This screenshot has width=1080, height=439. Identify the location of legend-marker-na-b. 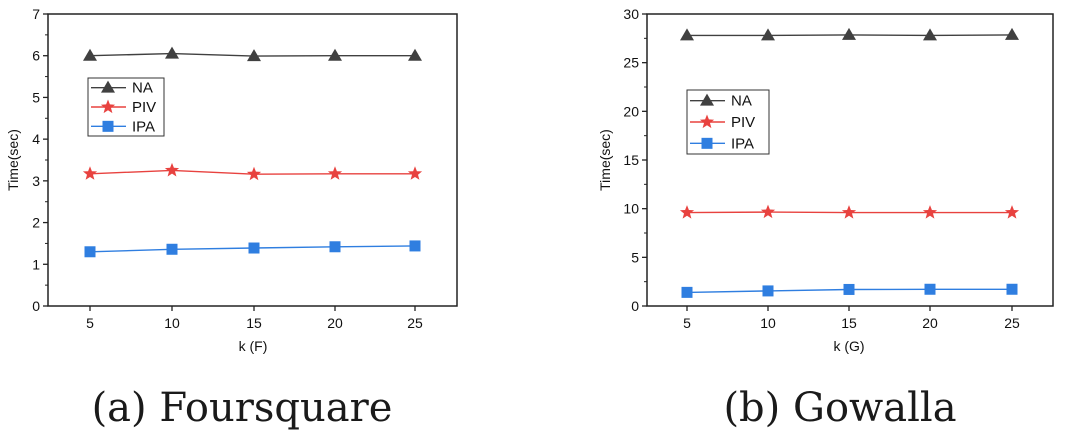
(707, 99).